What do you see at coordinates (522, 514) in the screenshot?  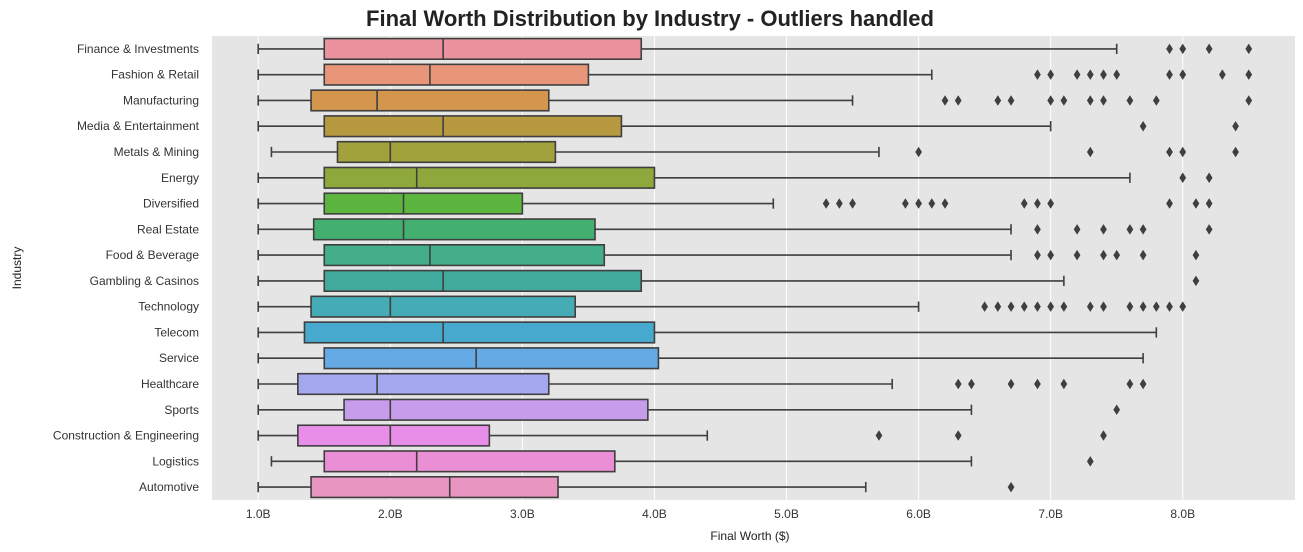 I see `x-tick-label: 3.0B` at bounding box center [522, 514].